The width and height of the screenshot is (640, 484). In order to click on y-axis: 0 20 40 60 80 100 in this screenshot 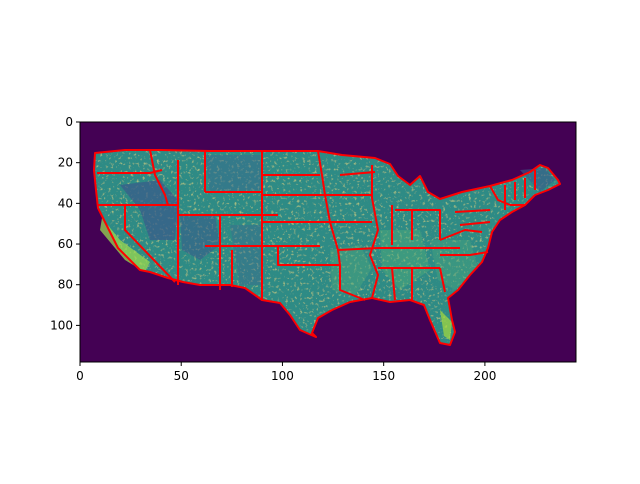, I will do `click(65, 223)`.